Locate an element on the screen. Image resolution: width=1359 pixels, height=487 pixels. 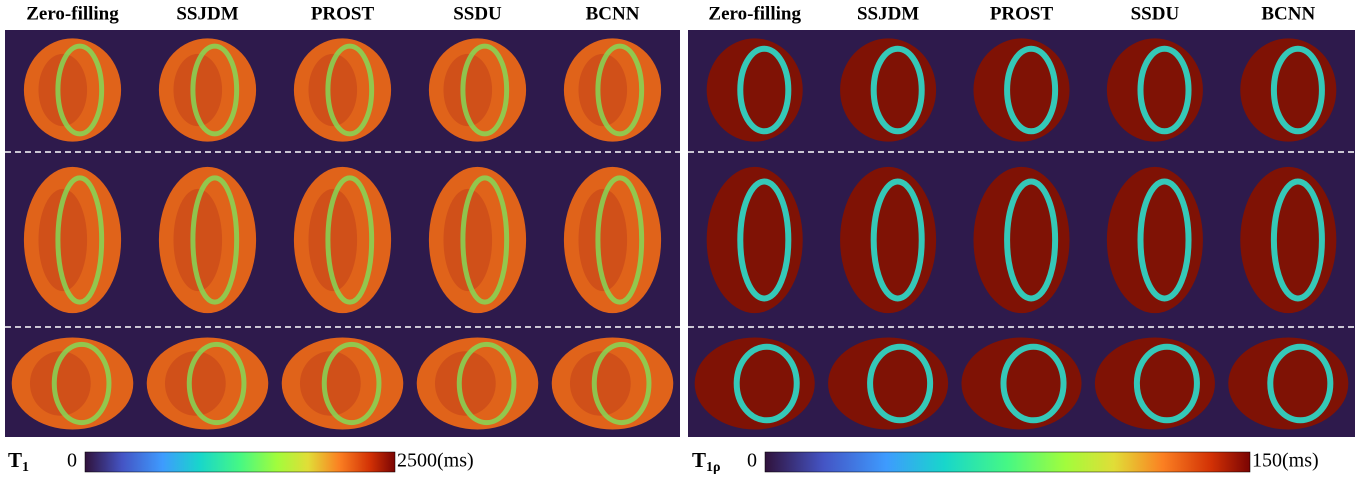
colorbar-symbol: T1 is located at coordinates (18, 461).